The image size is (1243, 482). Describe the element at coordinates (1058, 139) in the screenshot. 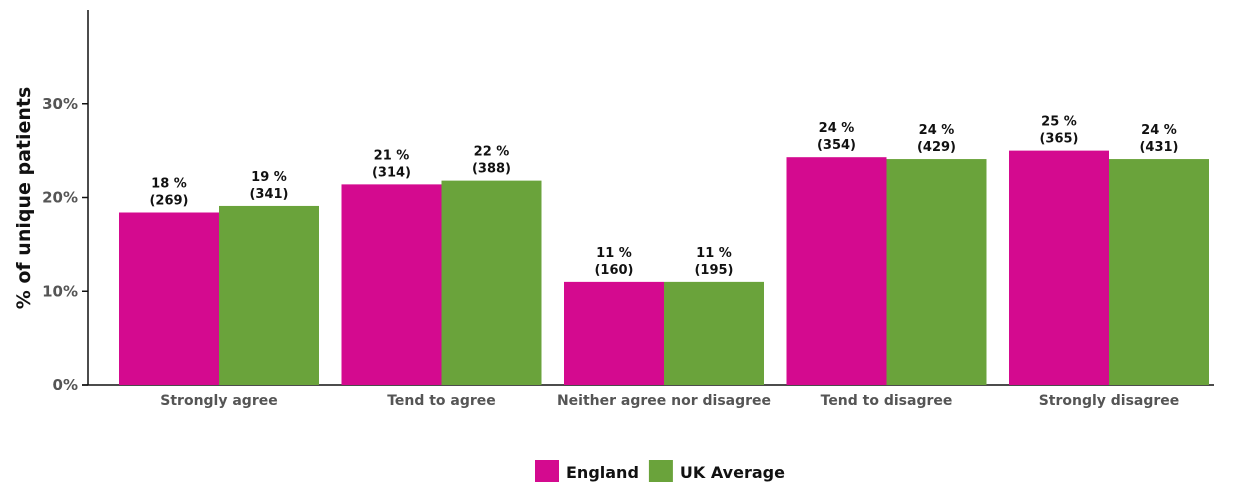

I see `data-label-count: (365)` at that location.